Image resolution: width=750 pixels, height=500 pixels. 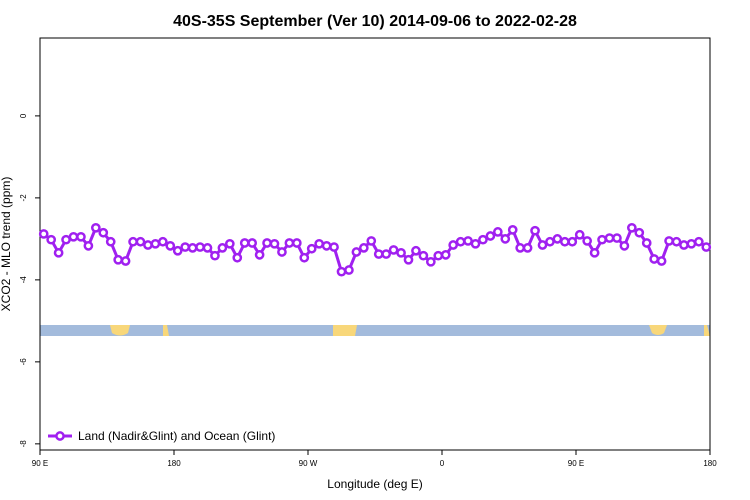 I want to click on y-axis-label: XCO2 - MLO trend (ppm), so click(x=6, y=244).